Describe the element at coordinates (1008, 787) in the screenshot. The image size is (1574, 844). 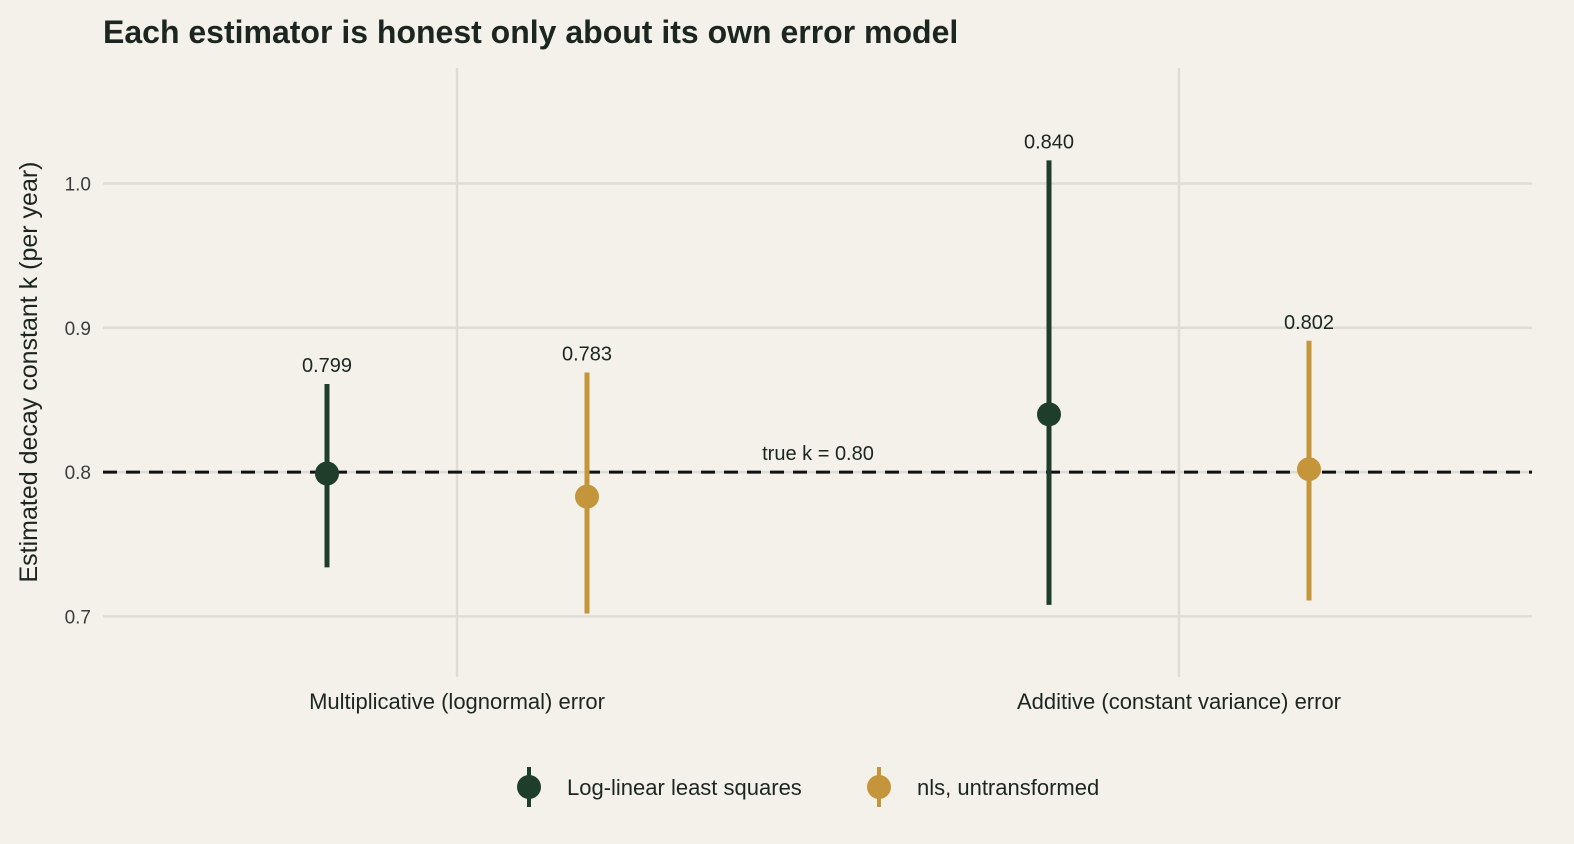
I see `legend-label: nls, untransformed` at that location.